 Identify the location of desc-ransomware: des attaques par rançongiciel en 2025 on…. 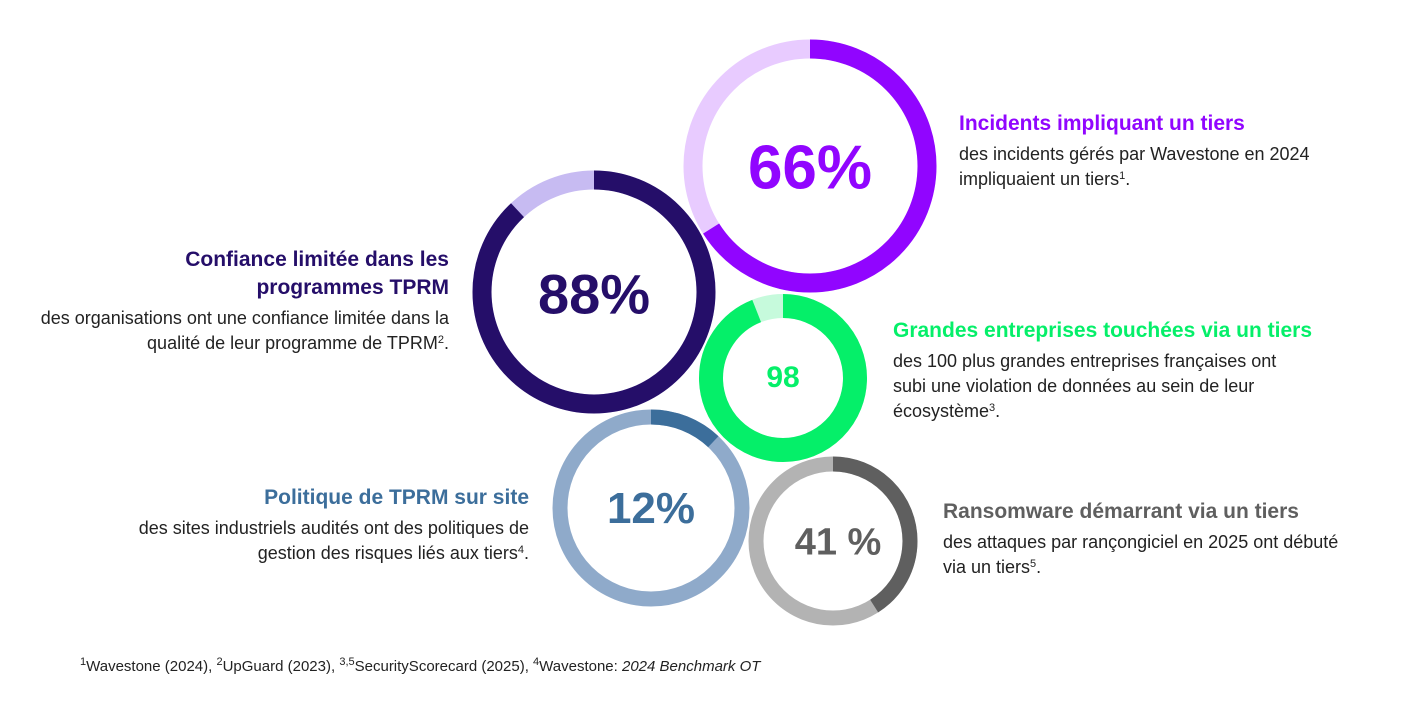
(1141, 554).